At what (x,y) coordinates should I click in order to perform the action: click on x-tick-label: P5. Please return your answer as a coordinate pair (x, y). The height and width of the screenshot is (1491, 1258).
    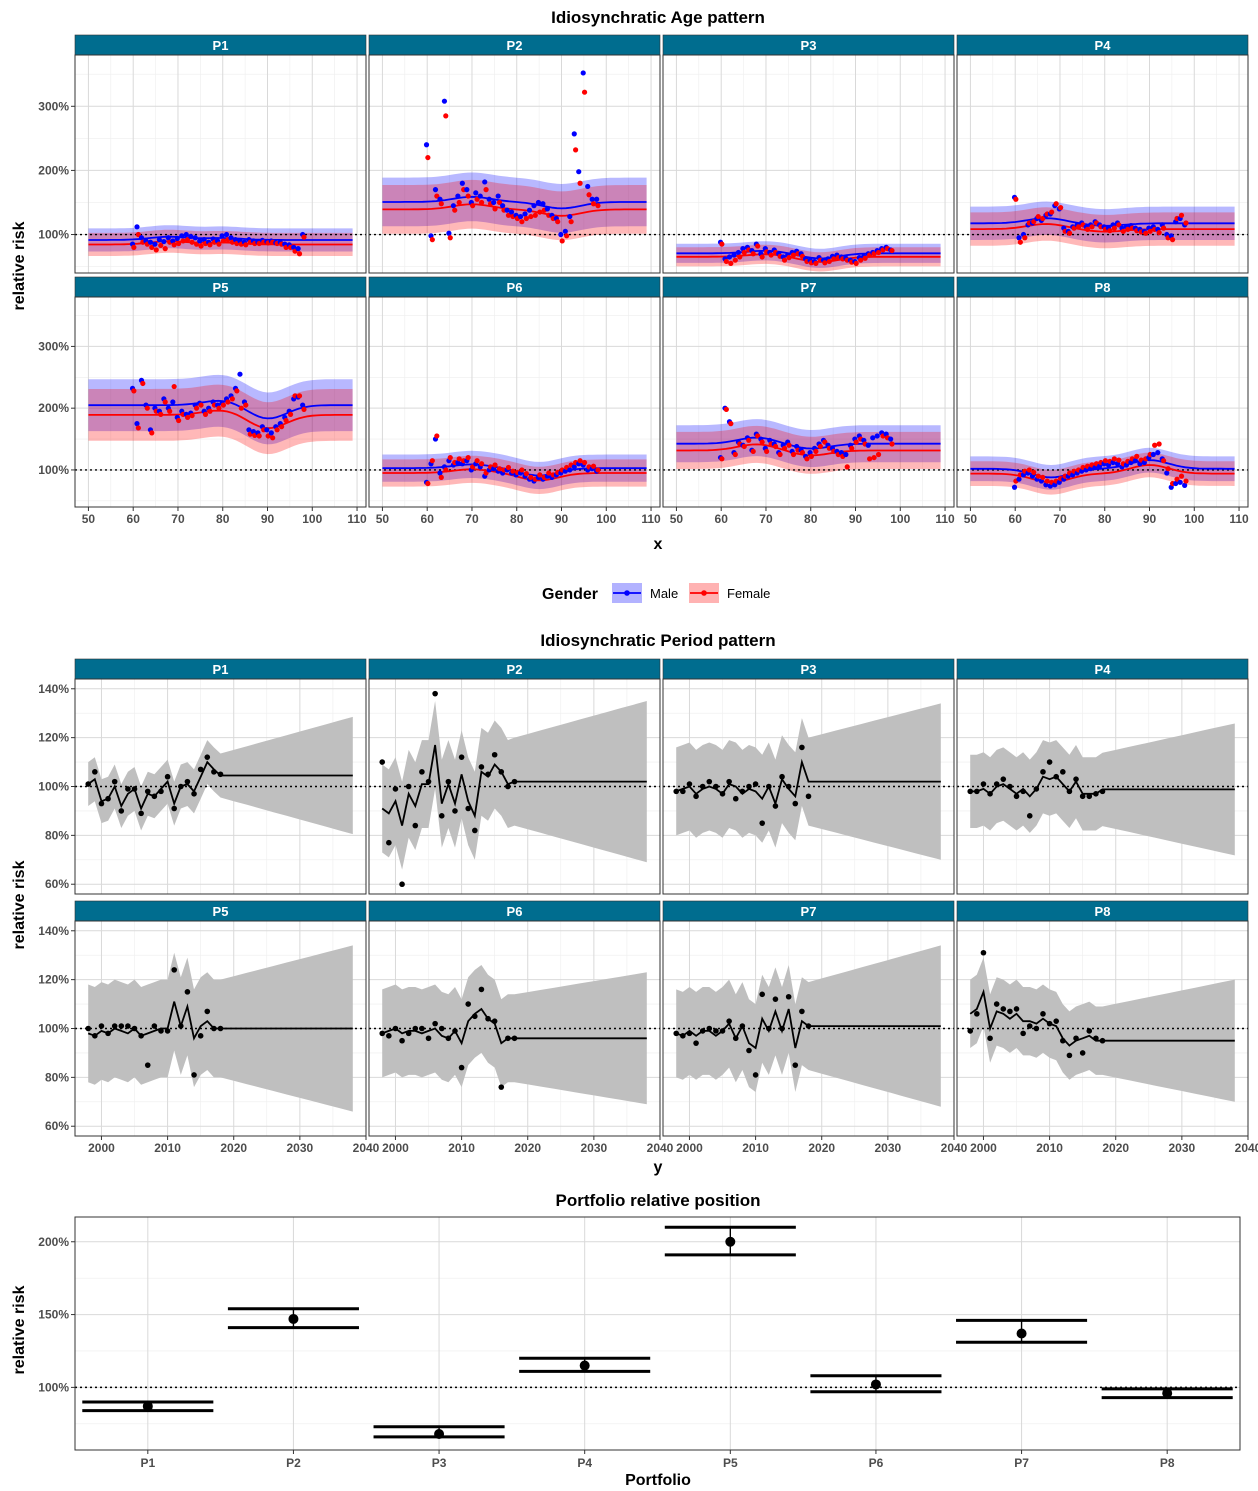
    Looking at the image, I should click on (730, 1463).